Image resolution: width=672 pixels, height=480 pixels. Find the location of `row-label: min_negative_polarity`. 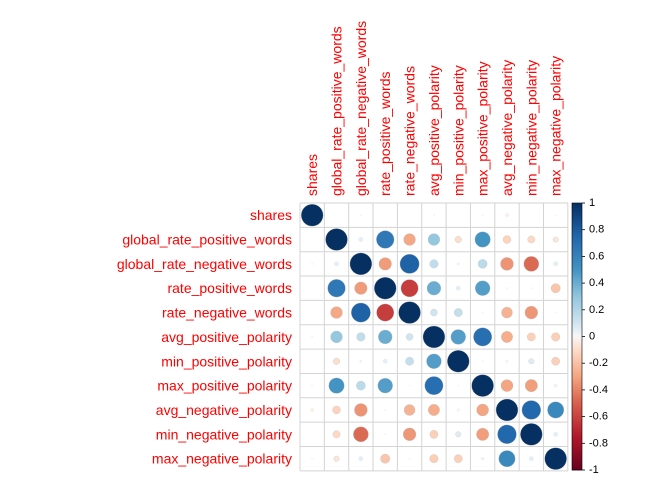

row-label: min_negative_polarity is located at coordinates (224, 434).